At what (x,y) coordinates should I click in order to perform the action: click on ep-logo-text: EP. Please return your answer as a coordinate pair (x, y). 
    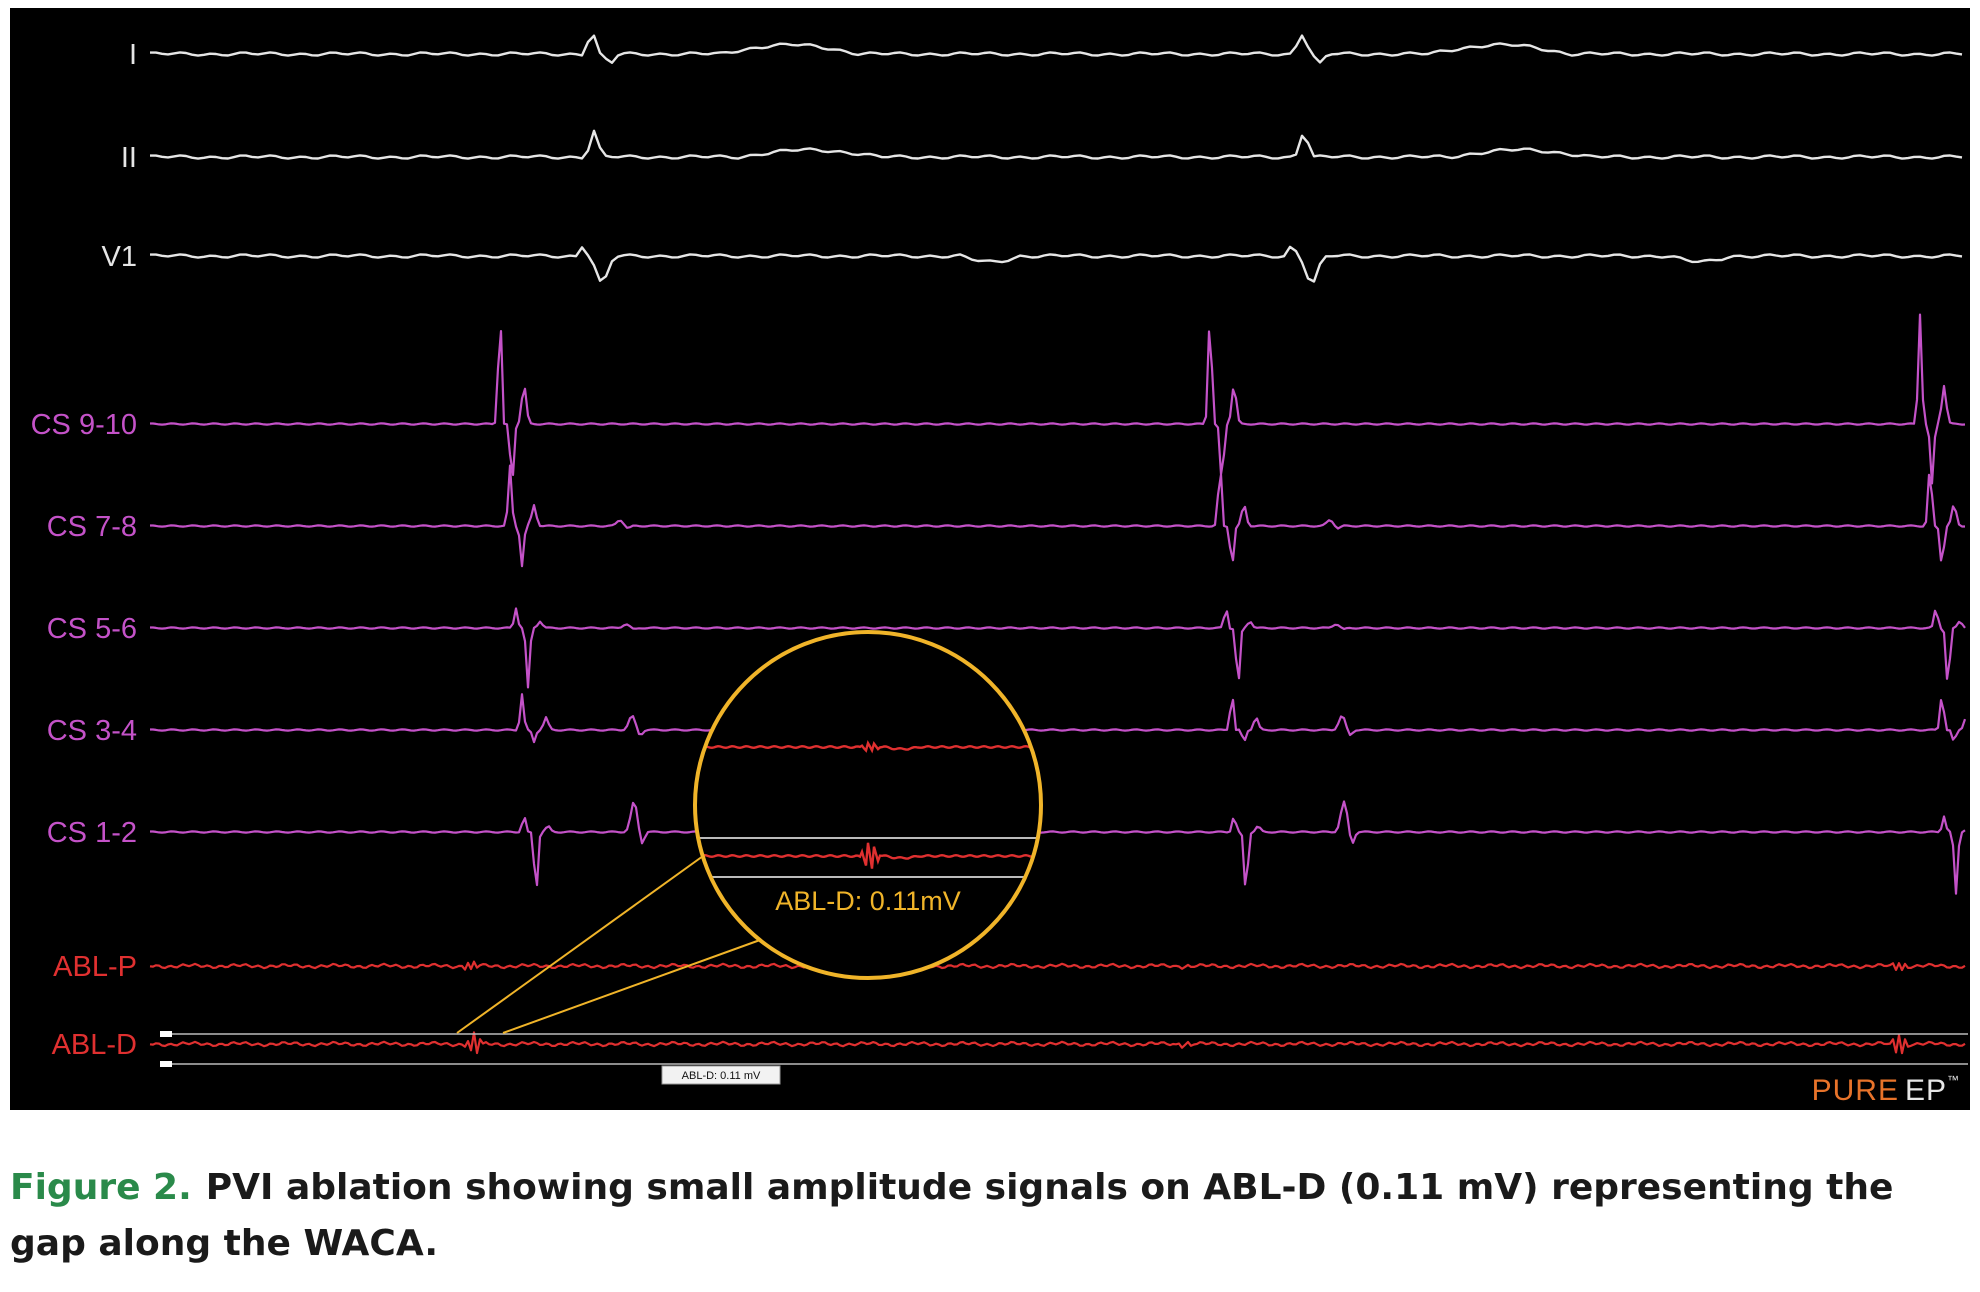
    Looking at the image, I should click on (1926, 1090).